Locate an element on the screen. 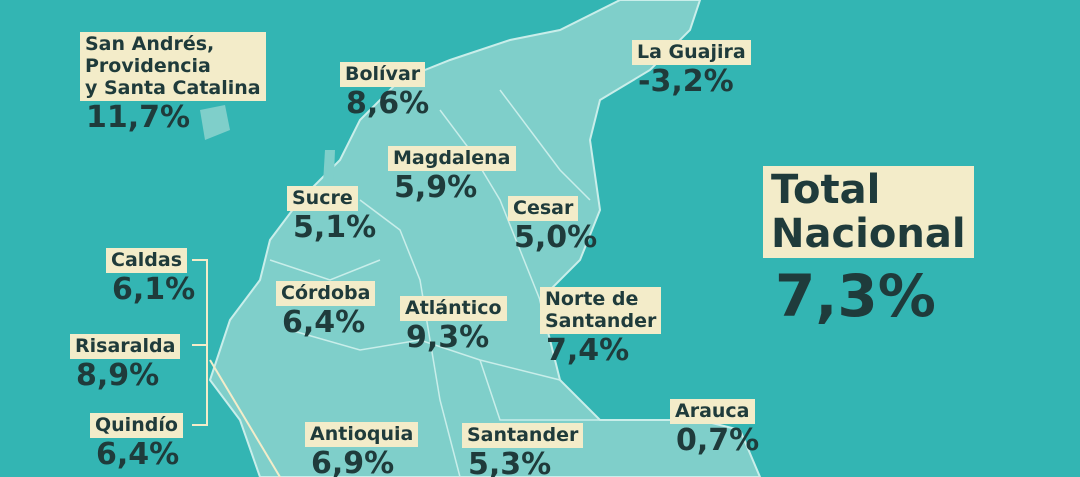 The image size is (1080, 477). region-name: Quindío is located at coordinates (136, 425).